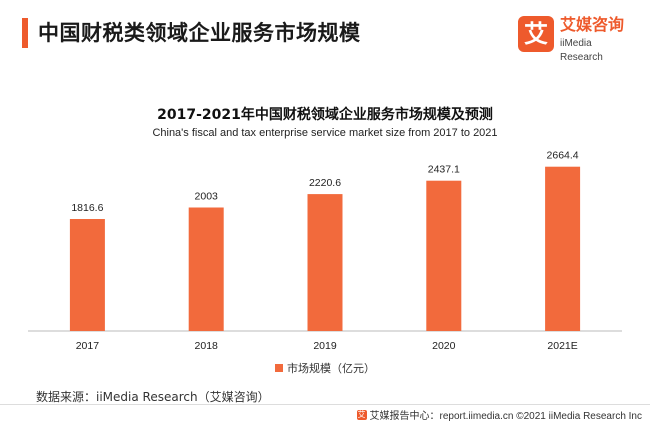 Image resolution: width=650 pixels, height=423 pixels. Describe the element at coordinates (325, 346) in the screenshot. I see `x-tick-label-2019: 2019` at that location.